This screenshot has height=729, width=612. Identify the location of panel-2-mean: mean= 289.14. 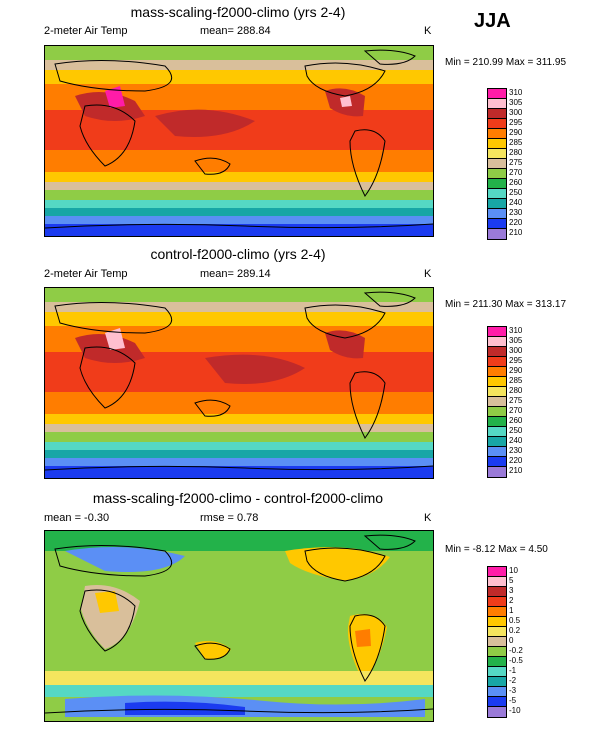
(235, 274).